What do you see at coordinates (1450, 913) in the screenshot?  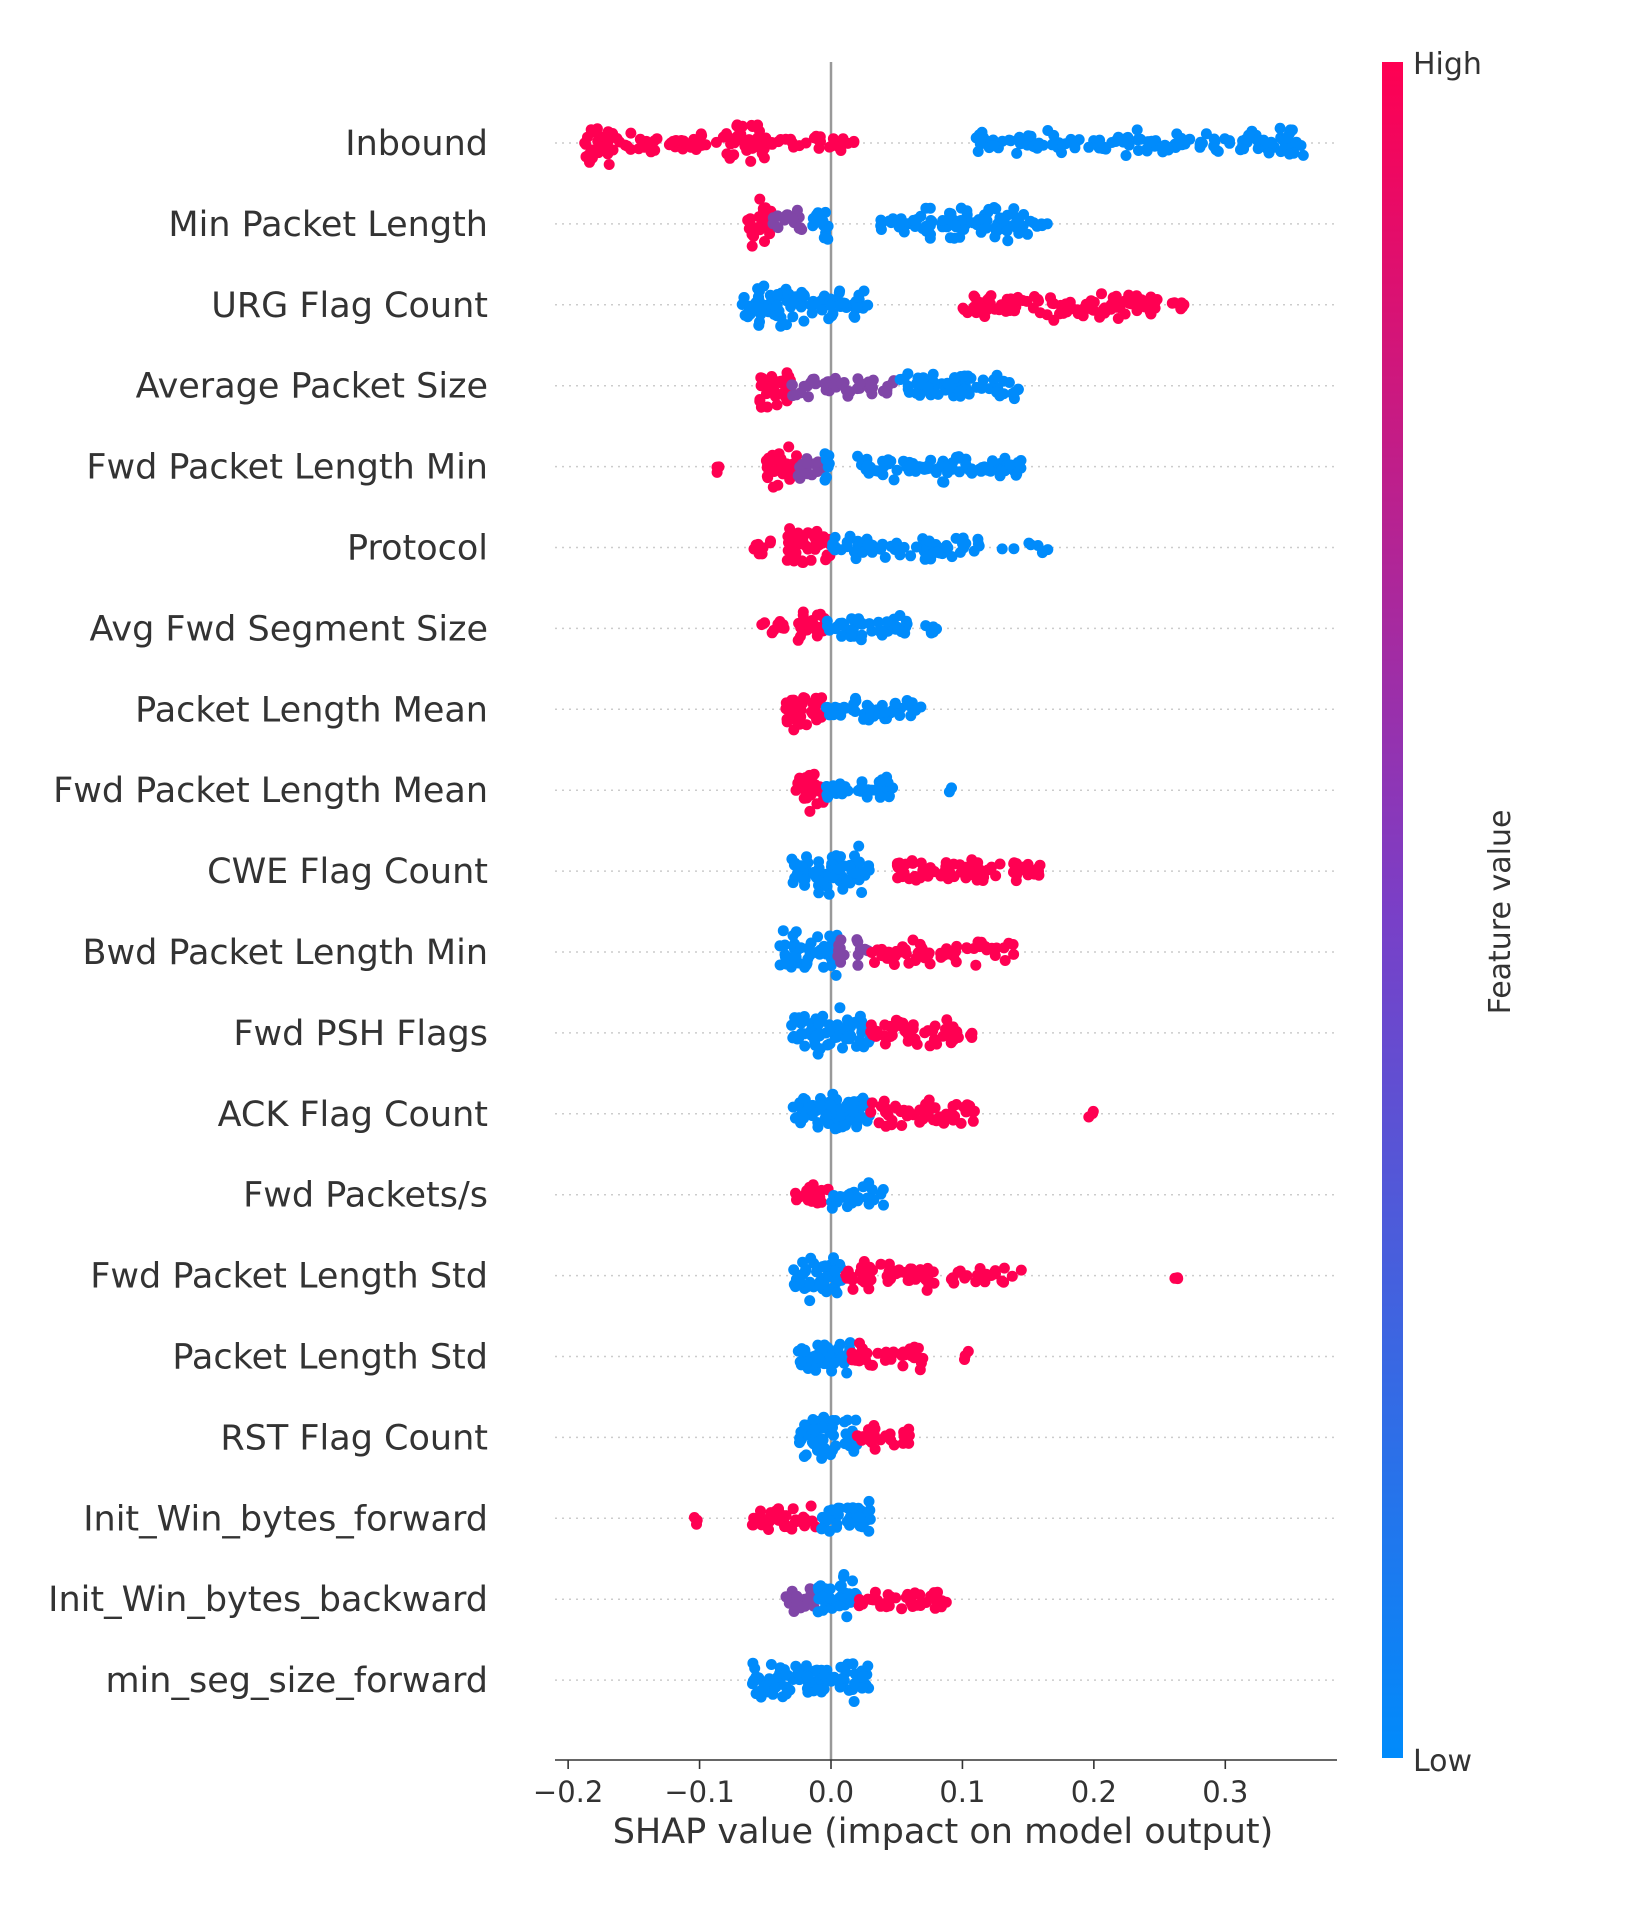 I see `colorbar: High Low Feature value` at bounding box center [1450, 913].